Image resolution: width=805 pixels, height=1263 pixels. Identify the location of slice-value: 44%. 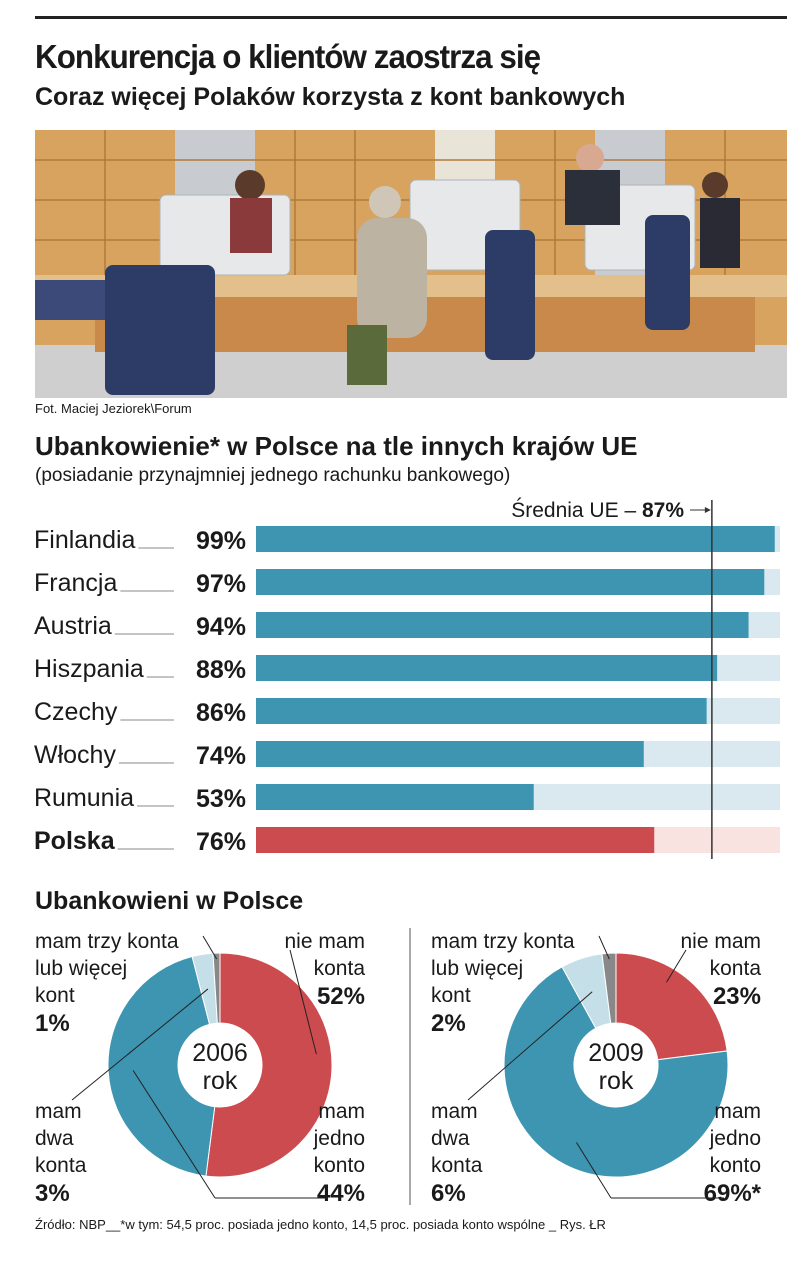
(341, 1193).